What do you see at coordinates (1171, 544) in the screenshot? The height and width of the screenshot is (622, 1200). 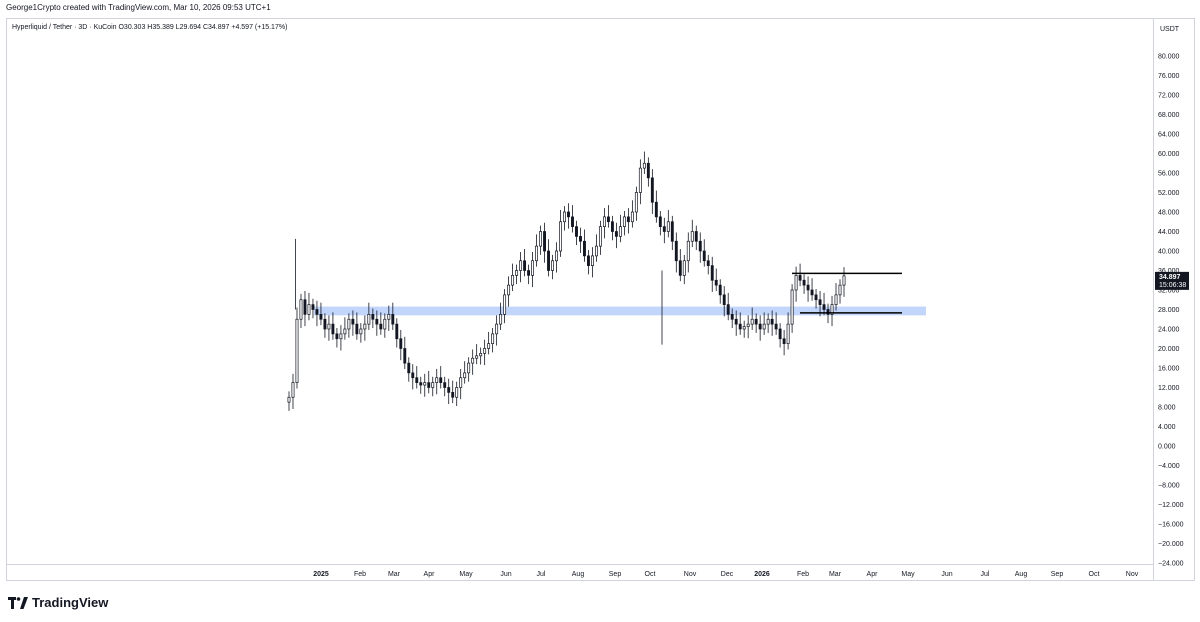 I see `price-tick-label: −20.000` at bounding box center [1171, 544].